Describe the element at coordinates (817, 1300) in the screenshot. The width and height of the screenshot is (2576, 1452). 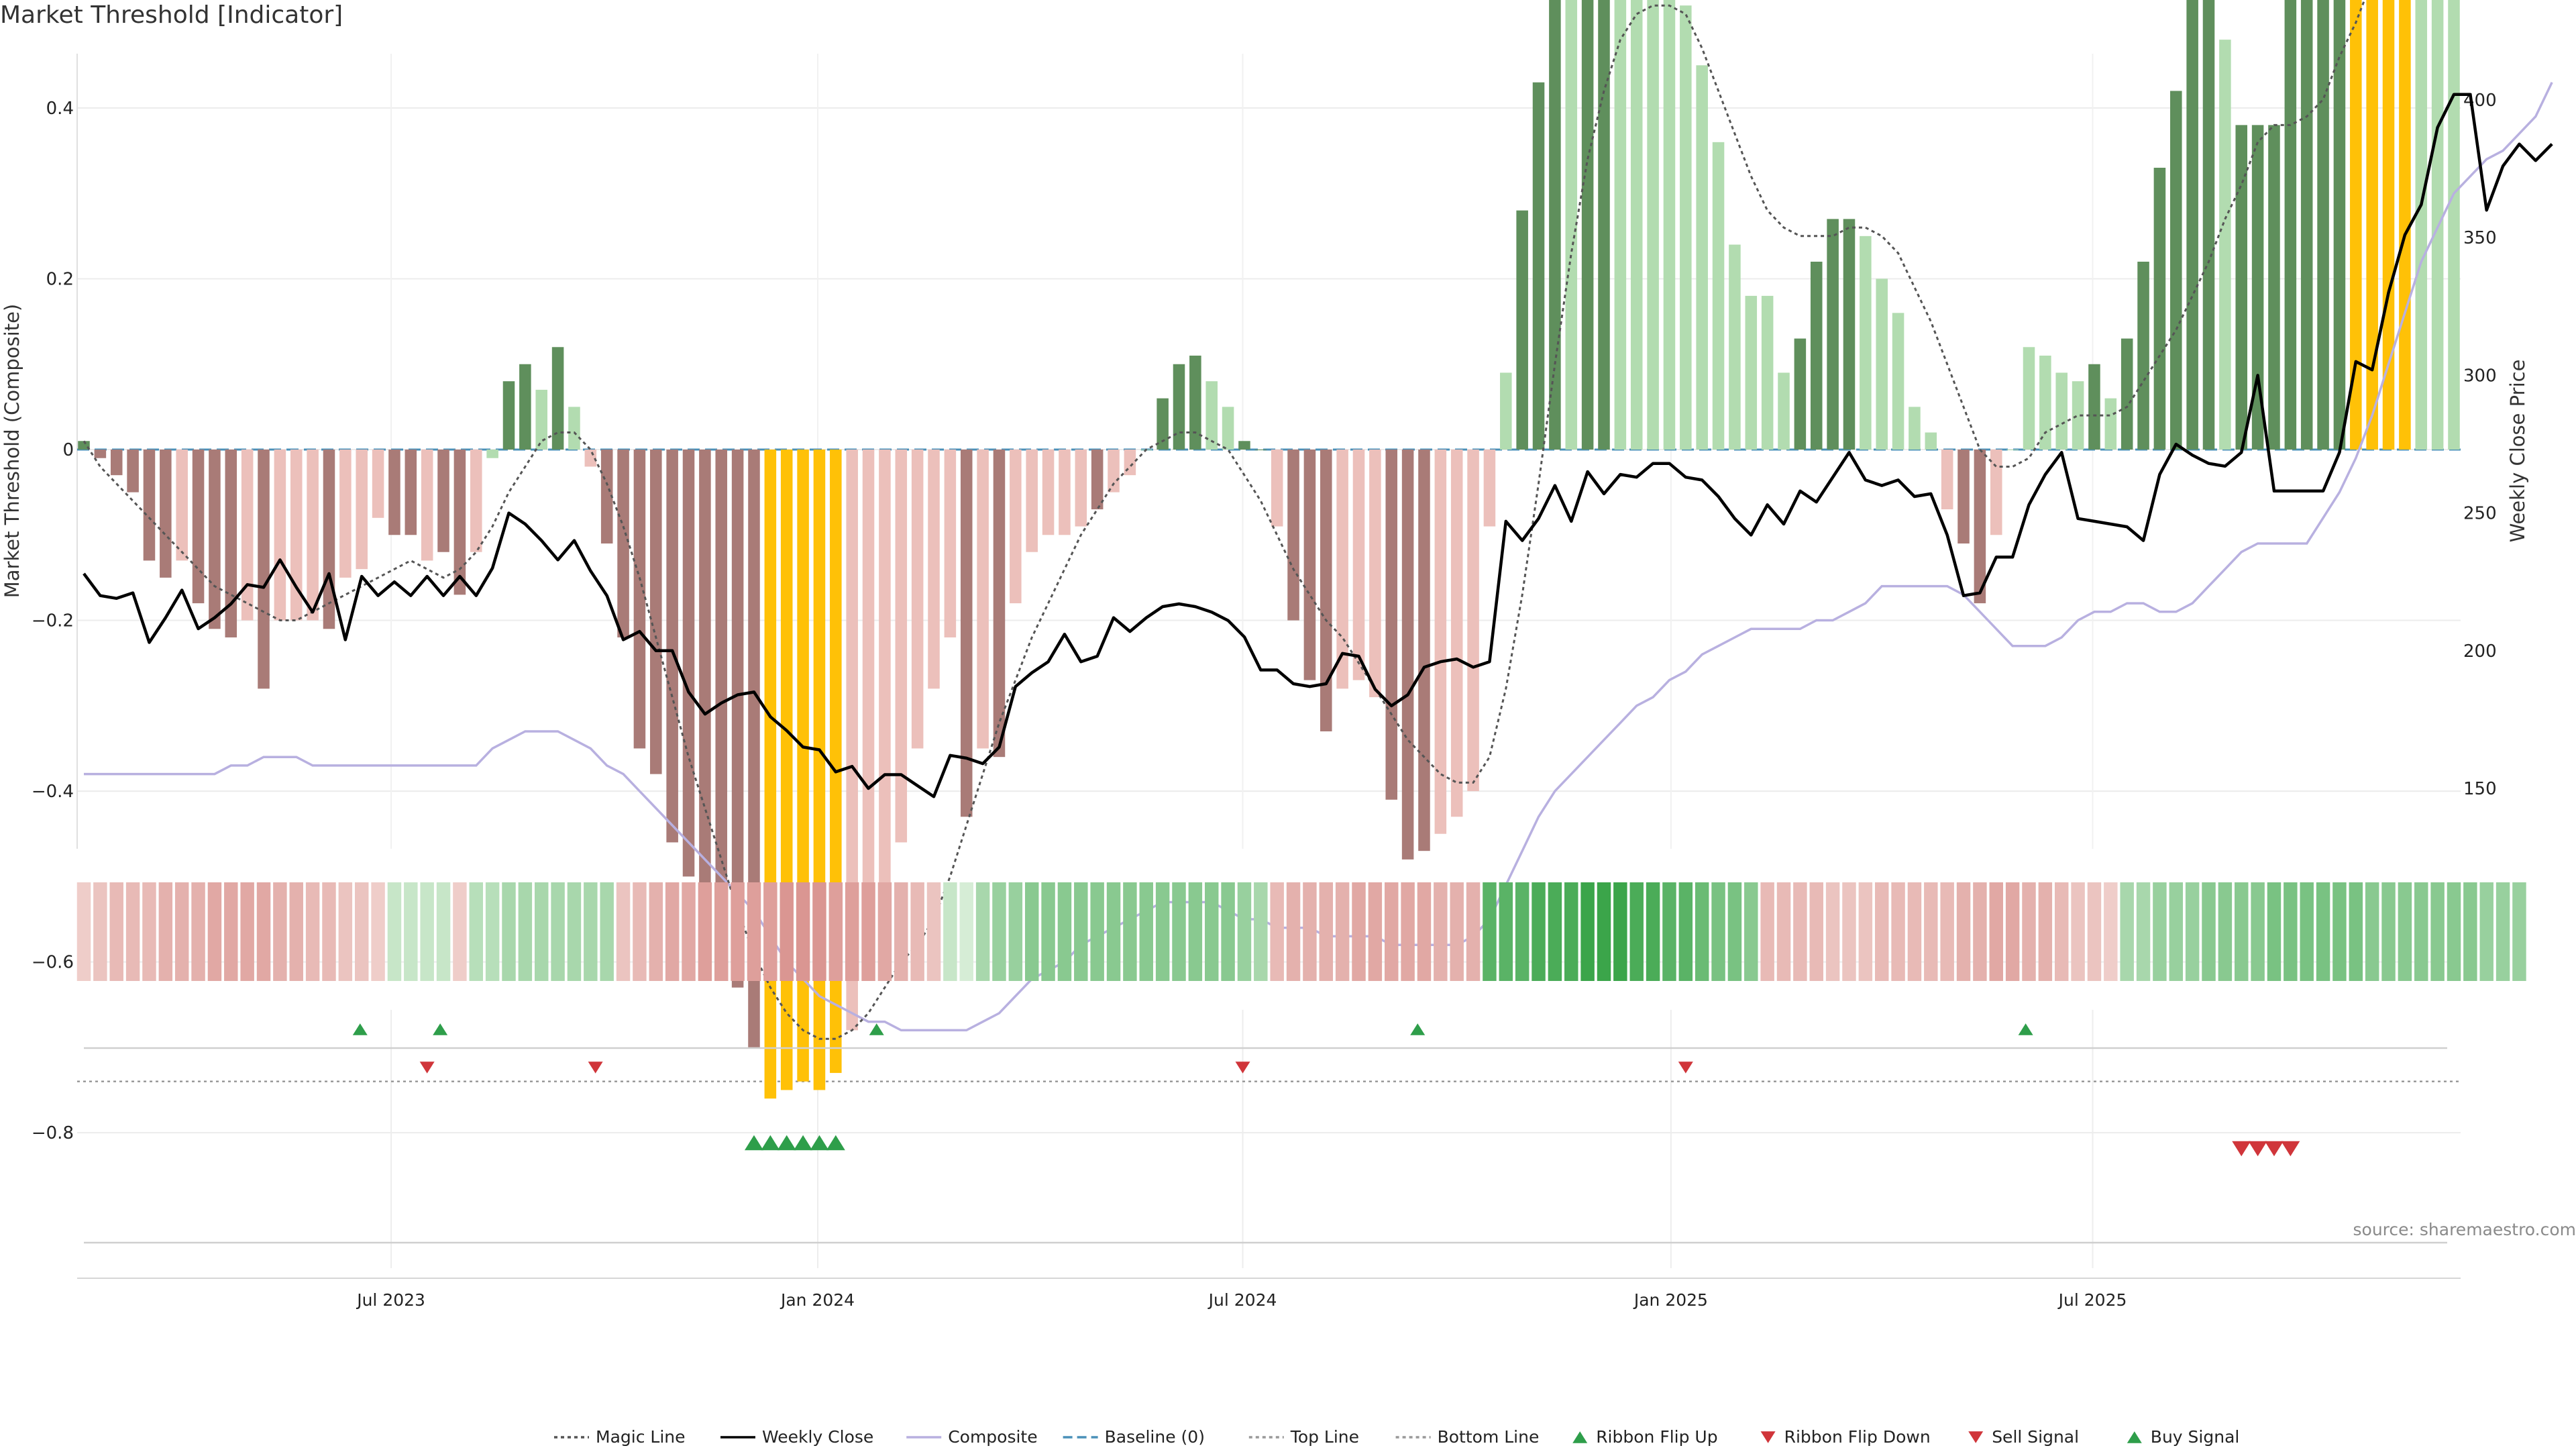
I see `x-tick-label: Jan 2024` at that location.